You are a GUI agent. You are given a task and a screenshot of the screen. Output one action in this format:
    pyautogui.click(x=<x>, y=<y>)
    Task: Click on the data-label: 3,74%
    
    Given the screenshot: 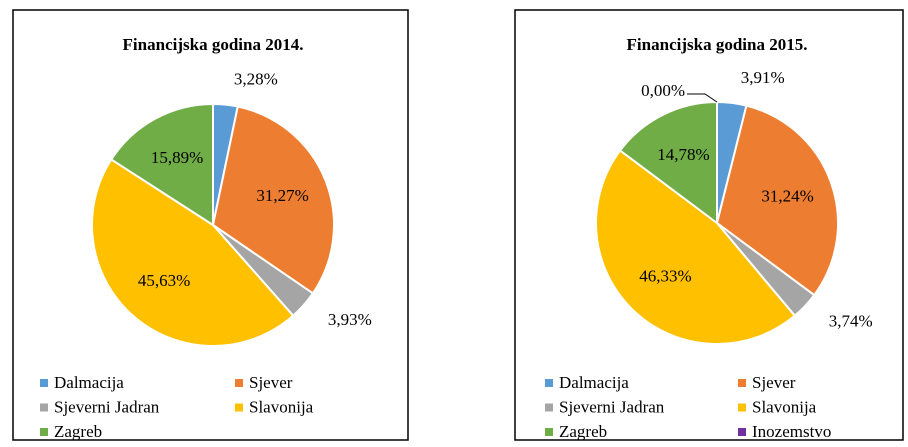 What is the action you would take?
    pyautogui.click(x=851, y=320)
    